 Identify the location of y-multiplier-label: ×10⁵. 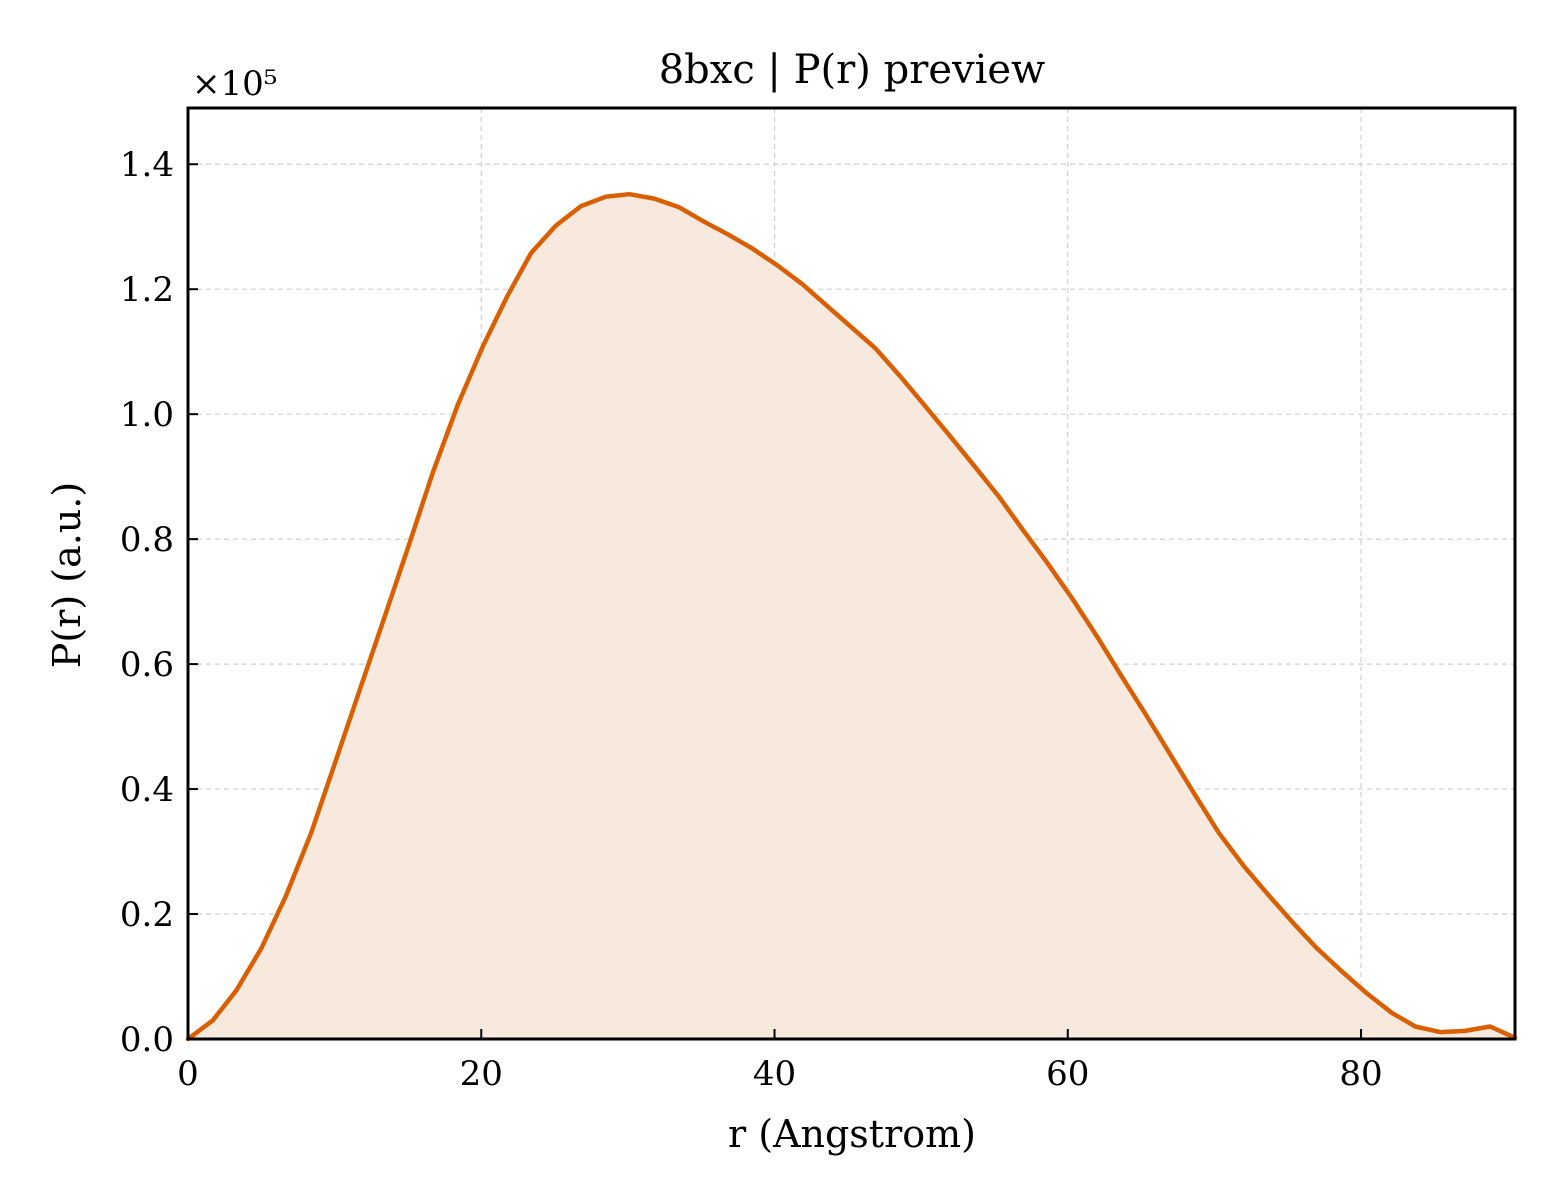
(234, 84).